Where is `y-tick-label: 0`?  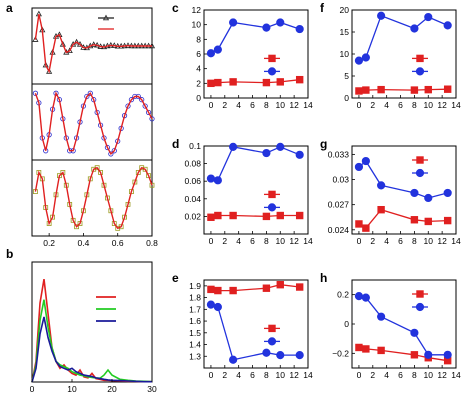 y-tick-label: 0 is located at coordinates (346, 324).